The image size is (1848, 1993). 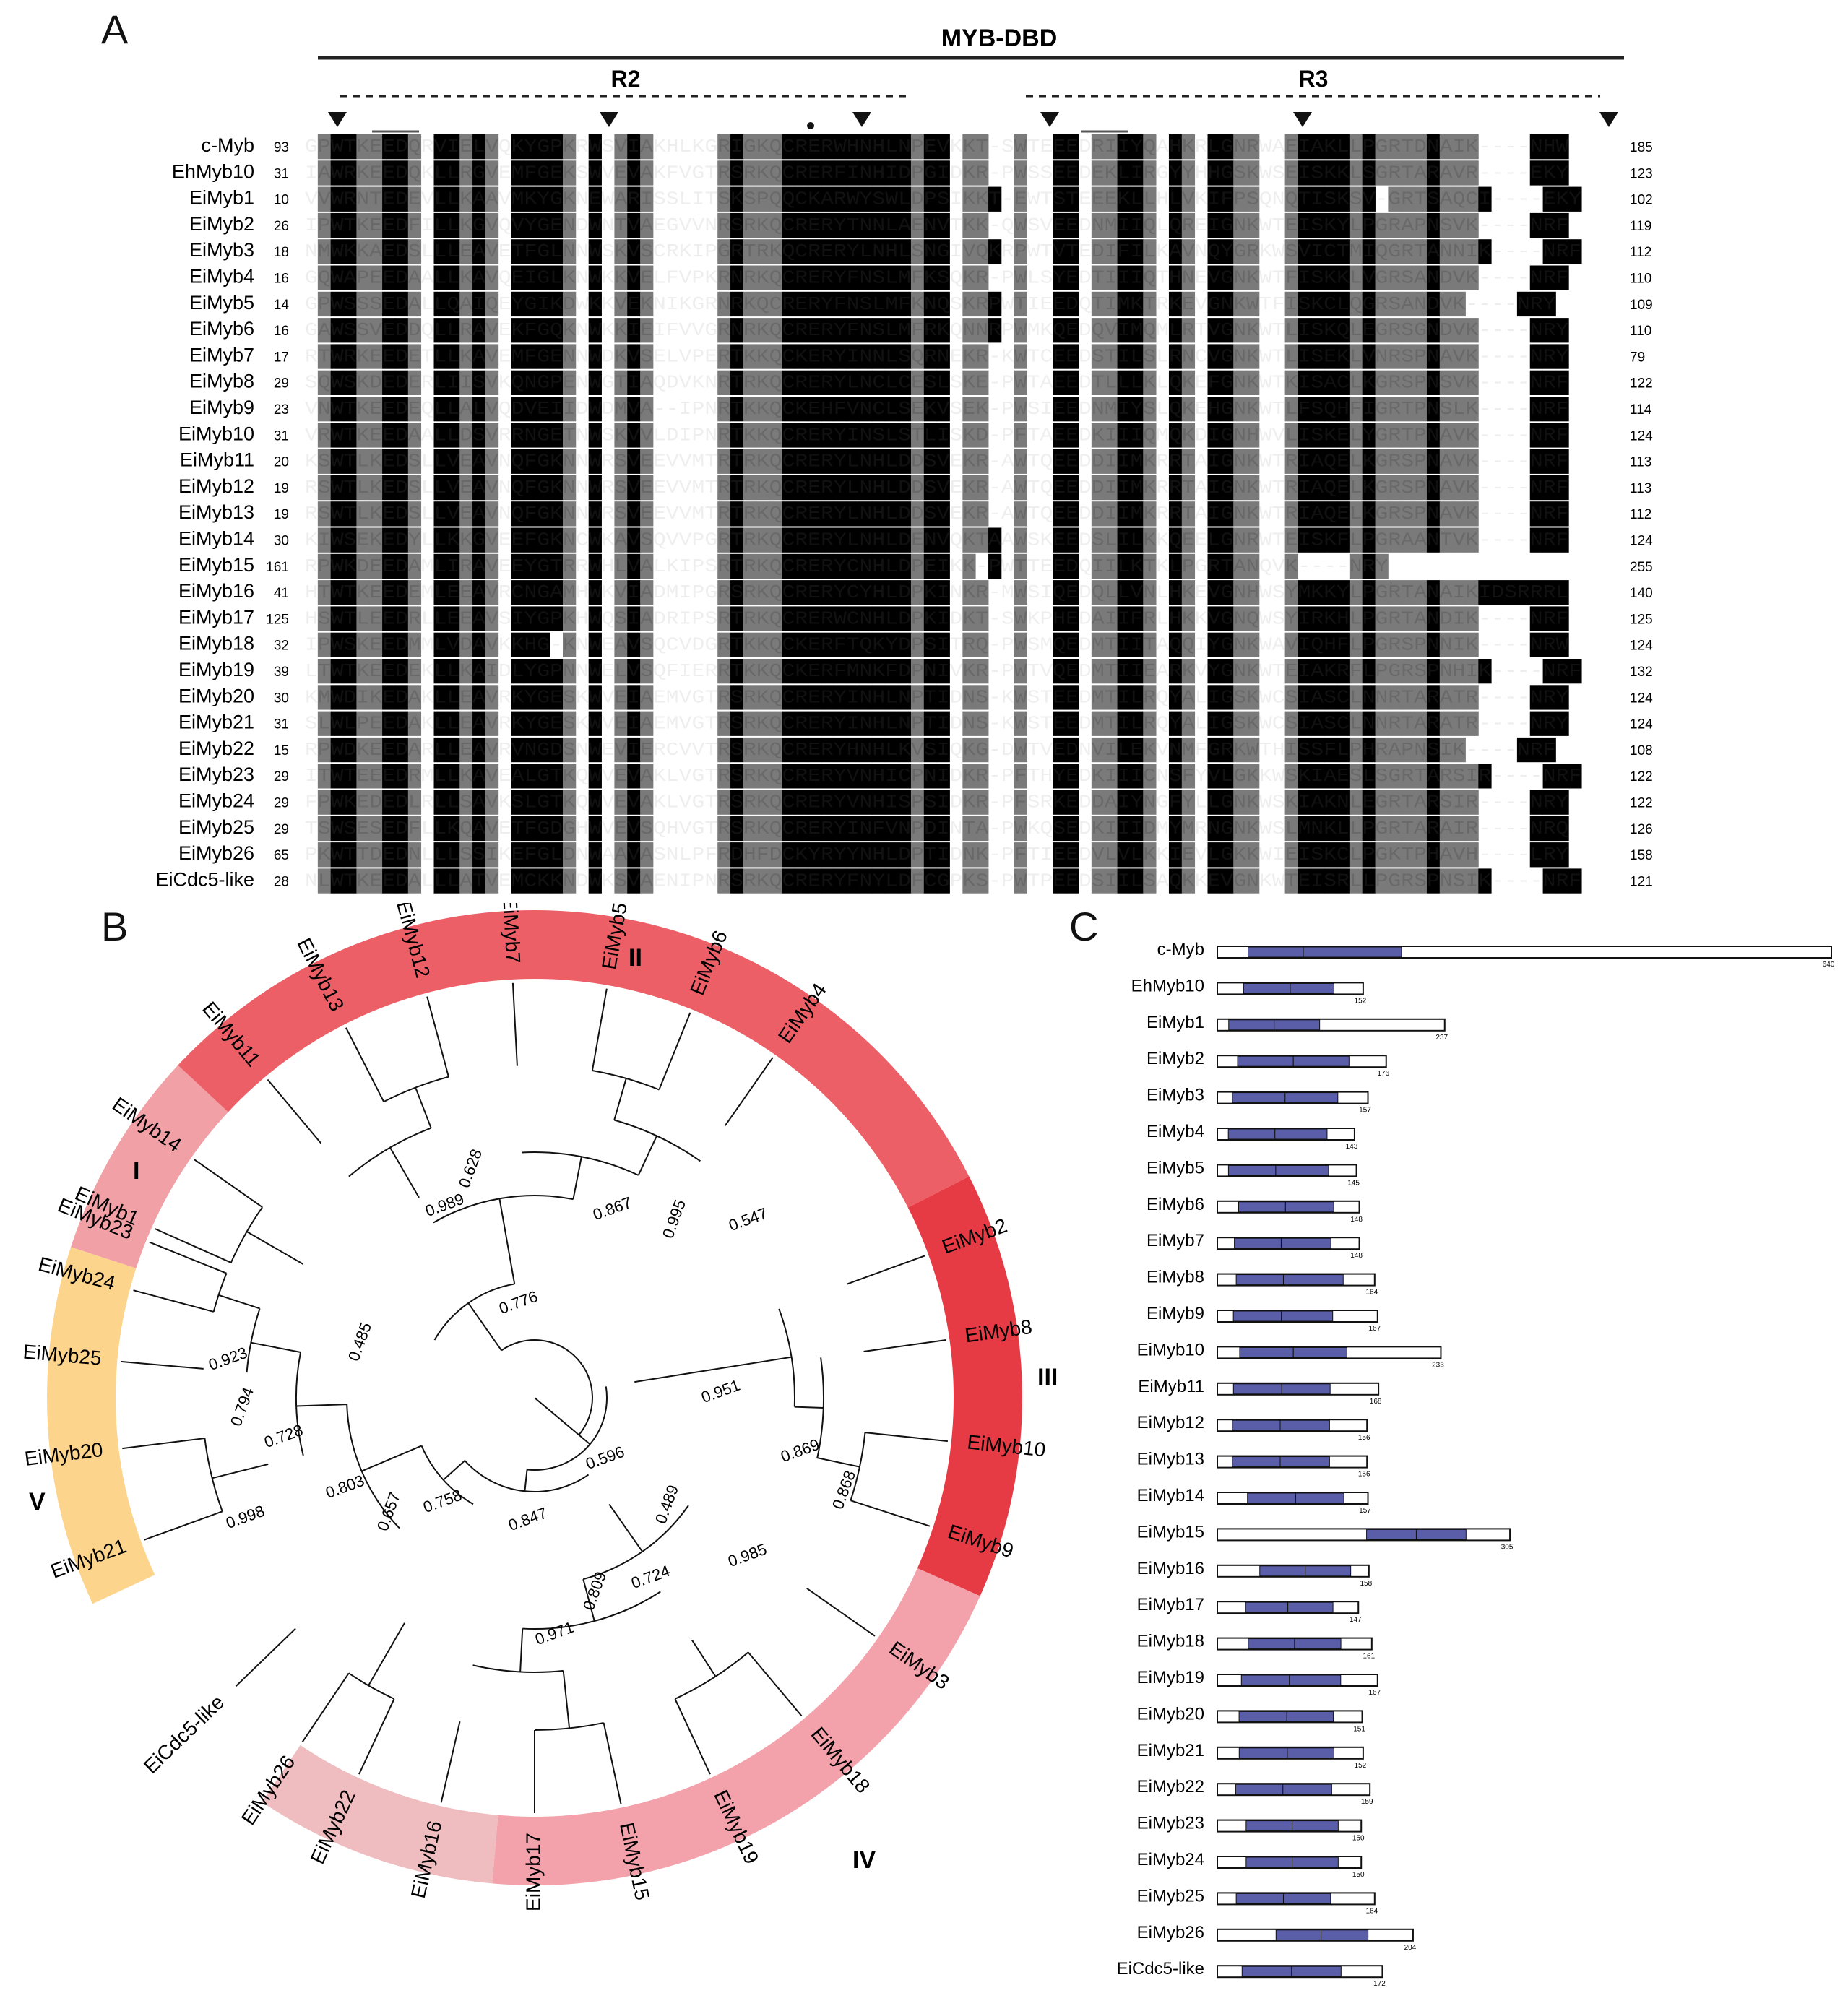 I want to click on sequence-name: EiMyb9, so click(x=221, y=407).